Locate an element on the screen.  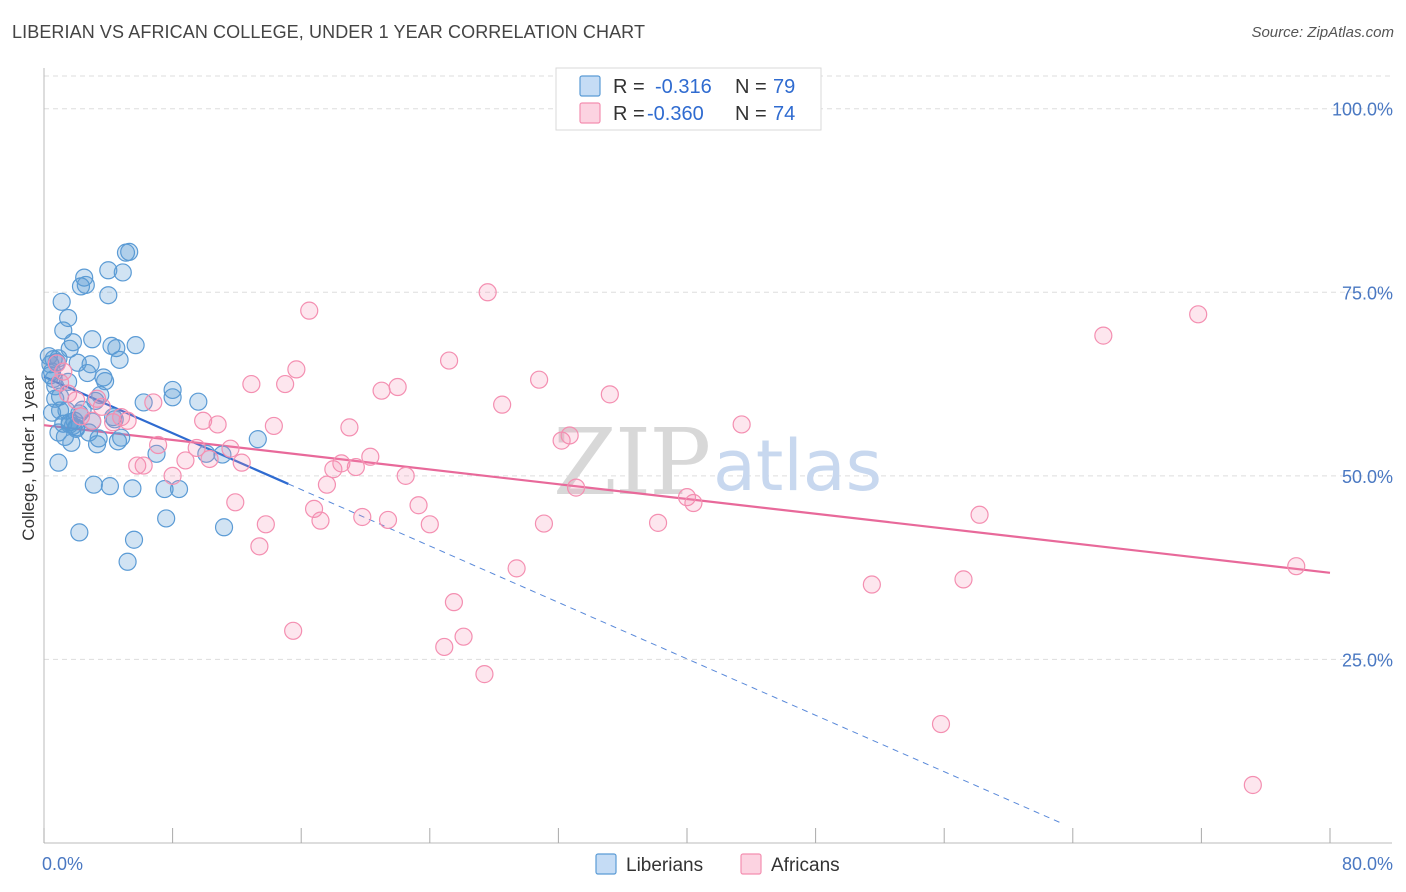
watermark-atlas: atlas is located at coordinates (797, 466).